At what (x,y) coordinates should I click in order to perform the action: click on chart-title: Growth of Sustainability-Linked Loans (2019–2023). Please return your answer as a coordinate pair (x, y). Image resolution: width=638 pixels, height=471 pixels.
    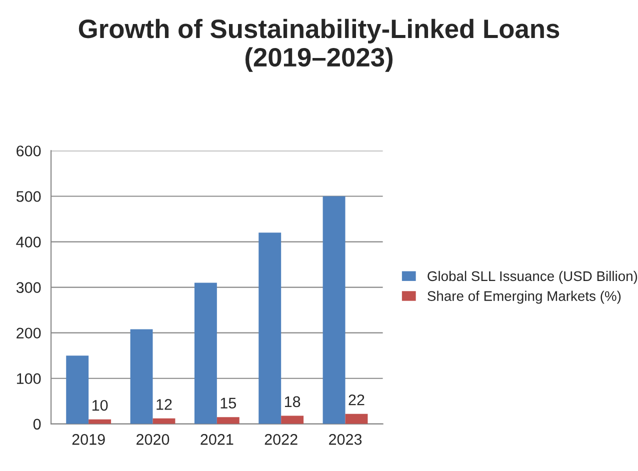
    Looking at the image, I should click on (319, 45).